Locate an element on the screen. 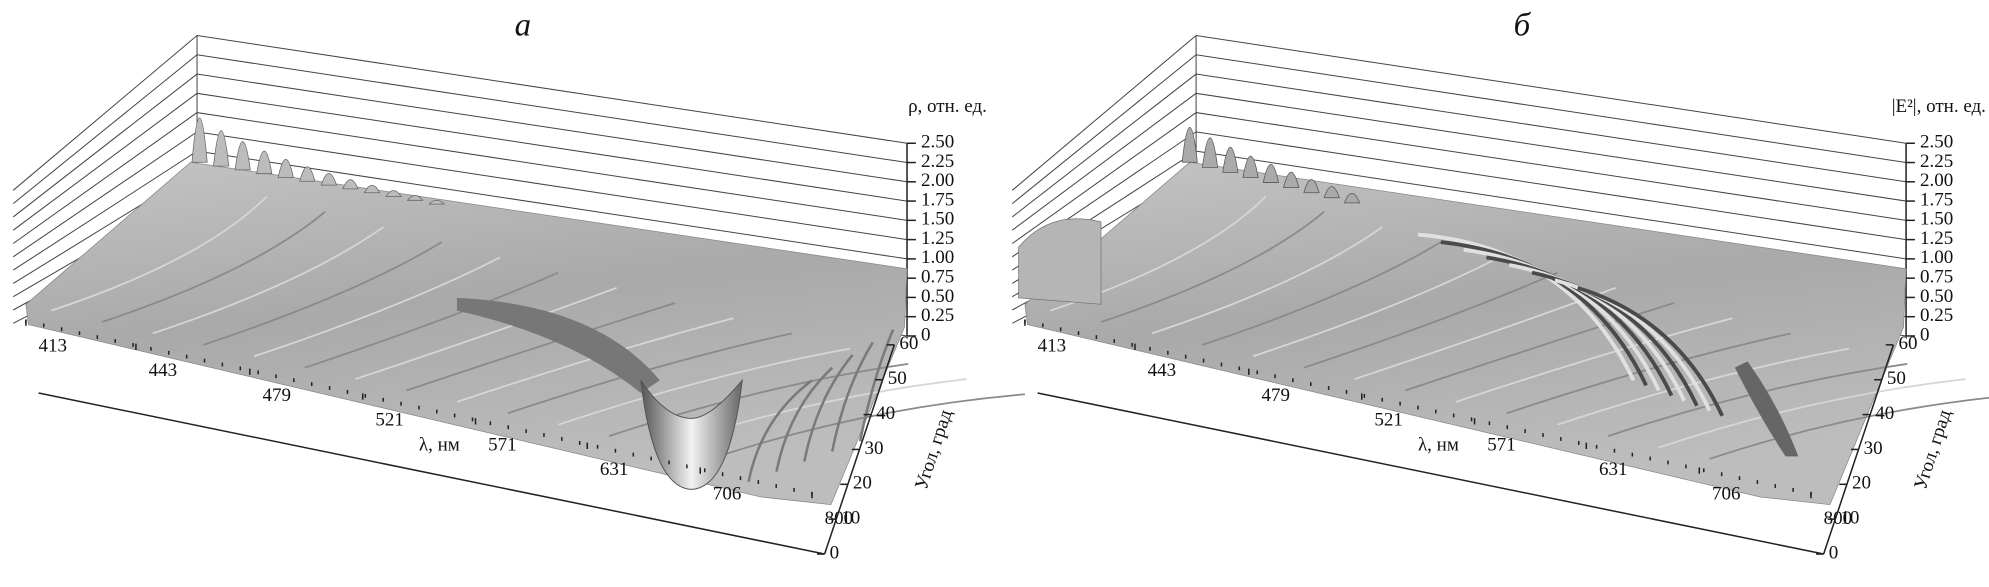 The width and height of the screenshot is (1989, 587). z-tick-label: 0.75 is located at coordinates (1936, 277).